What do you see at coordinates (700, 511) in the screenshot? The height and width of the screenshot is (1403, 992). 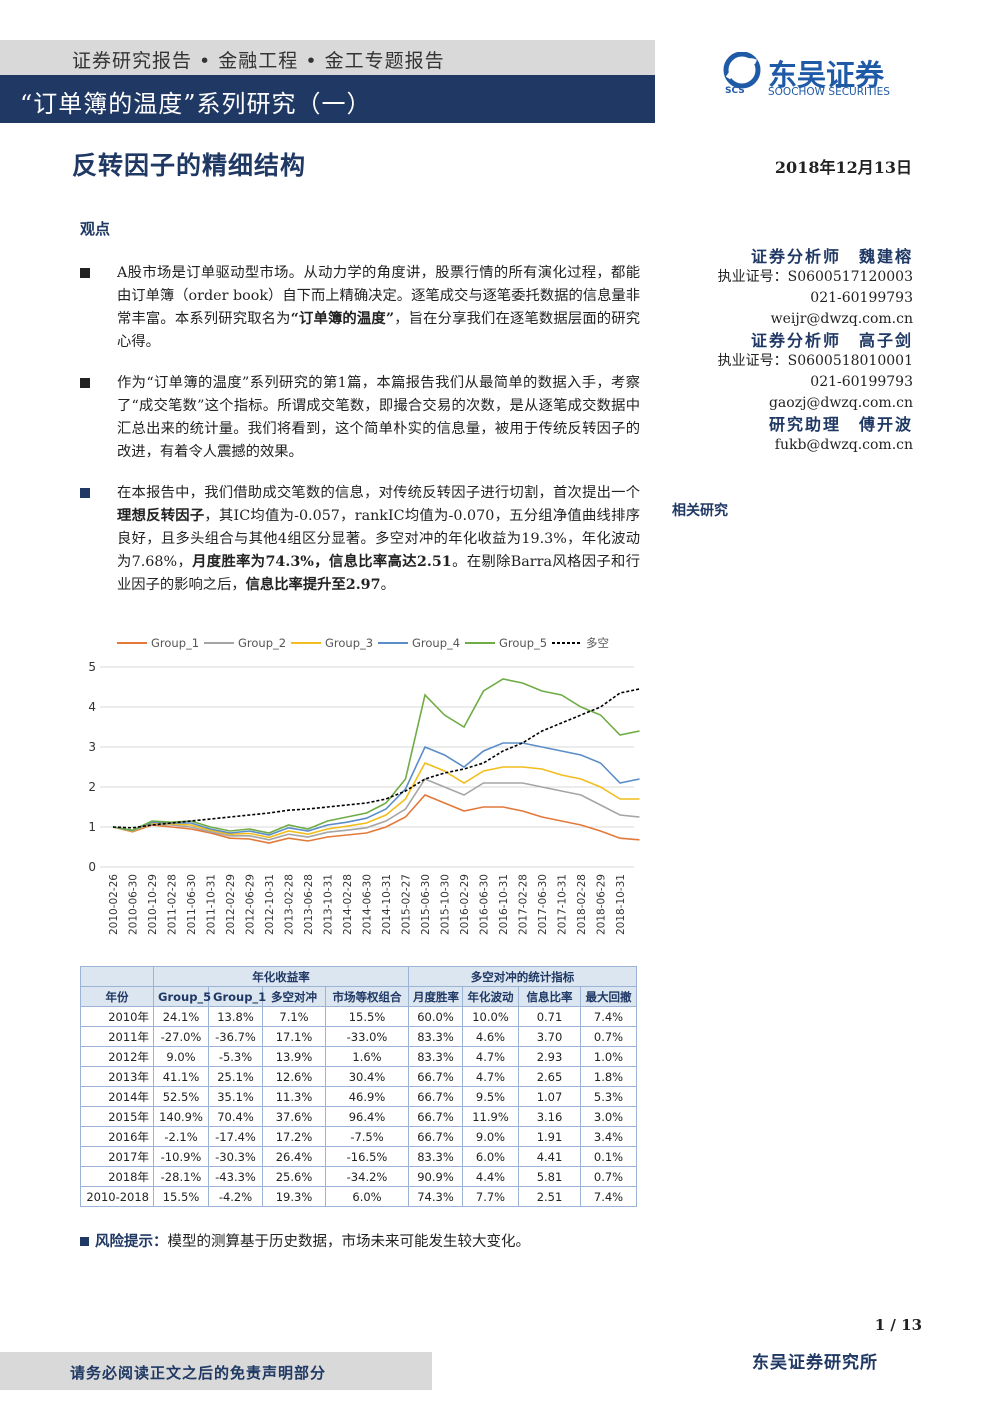 I see `related-heading: 相关研究` at bounding box center [700, 511].